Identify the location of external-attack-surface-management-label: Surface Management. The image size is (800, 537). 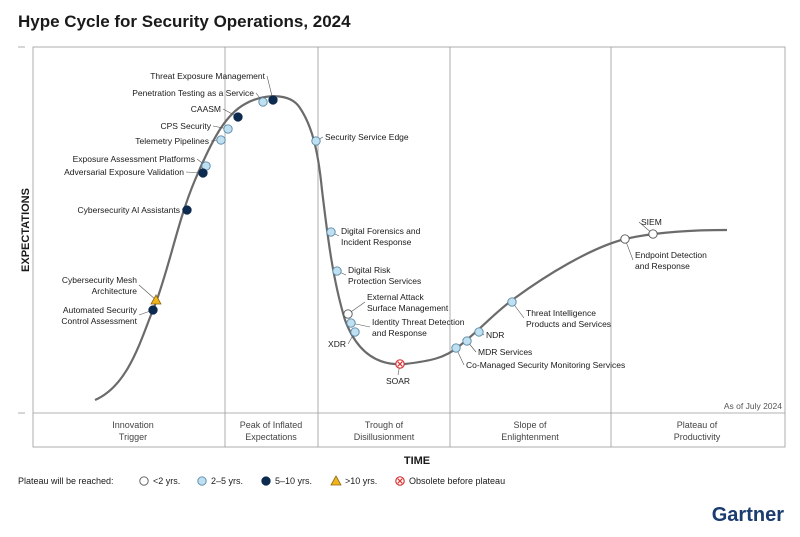
(408, 308).